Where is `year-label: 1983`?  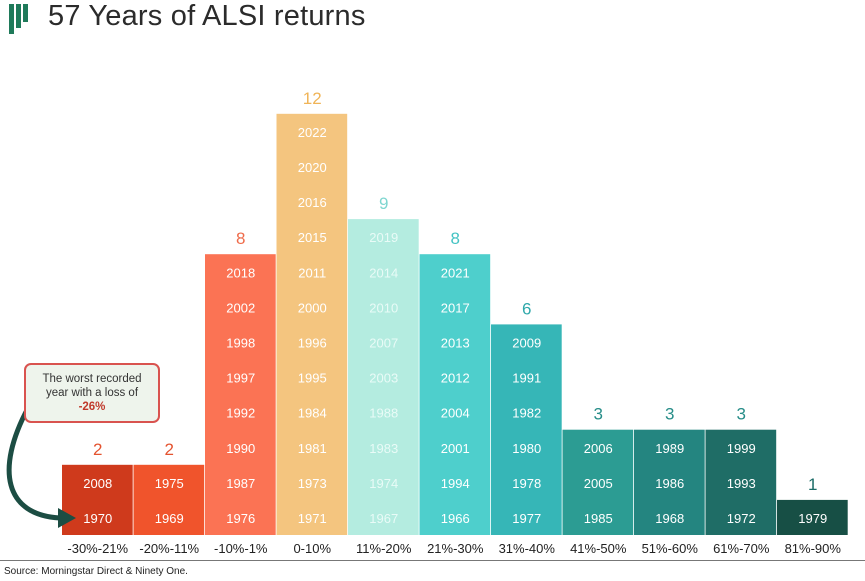
year-label: 1983 is located at coordinates (383, 448).